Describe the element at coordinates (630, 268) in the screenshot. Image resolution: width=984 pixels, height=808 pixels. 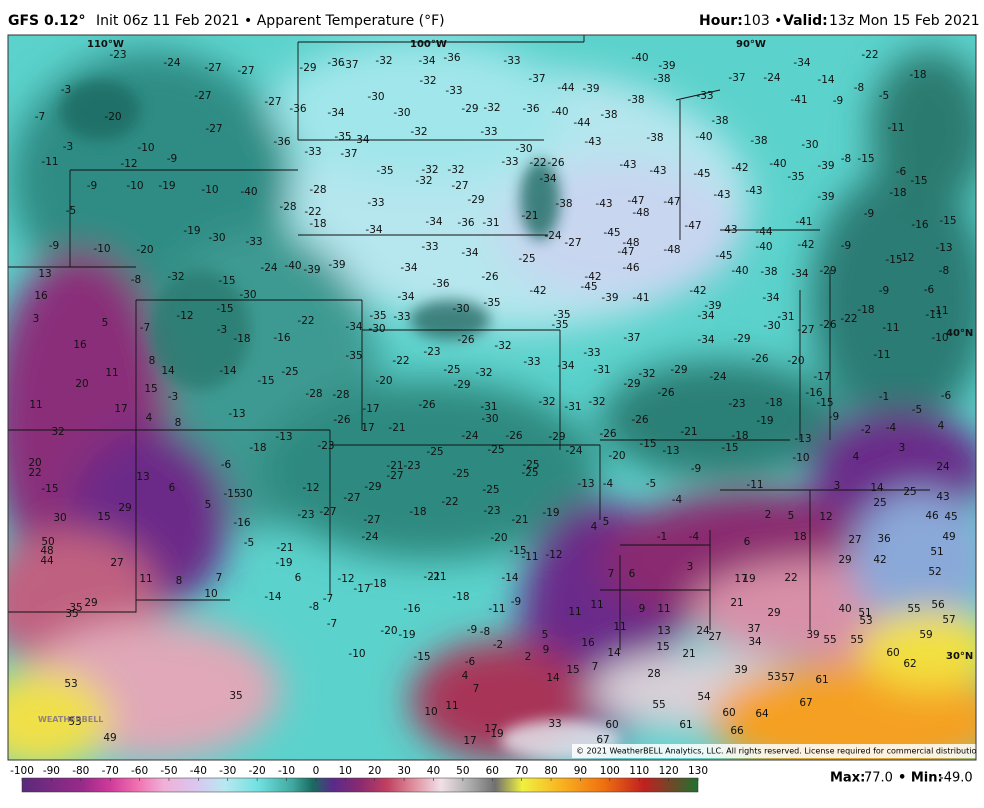
I see `temperature-value: -46` at that location.